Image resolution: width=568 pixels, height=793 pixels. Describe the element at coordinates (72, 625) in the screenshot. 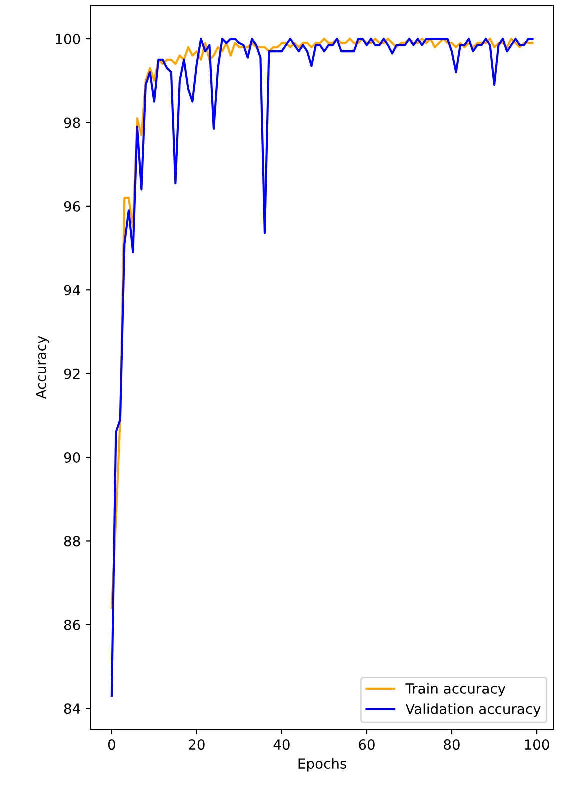

I see `y-tick-label: 86` at that location.